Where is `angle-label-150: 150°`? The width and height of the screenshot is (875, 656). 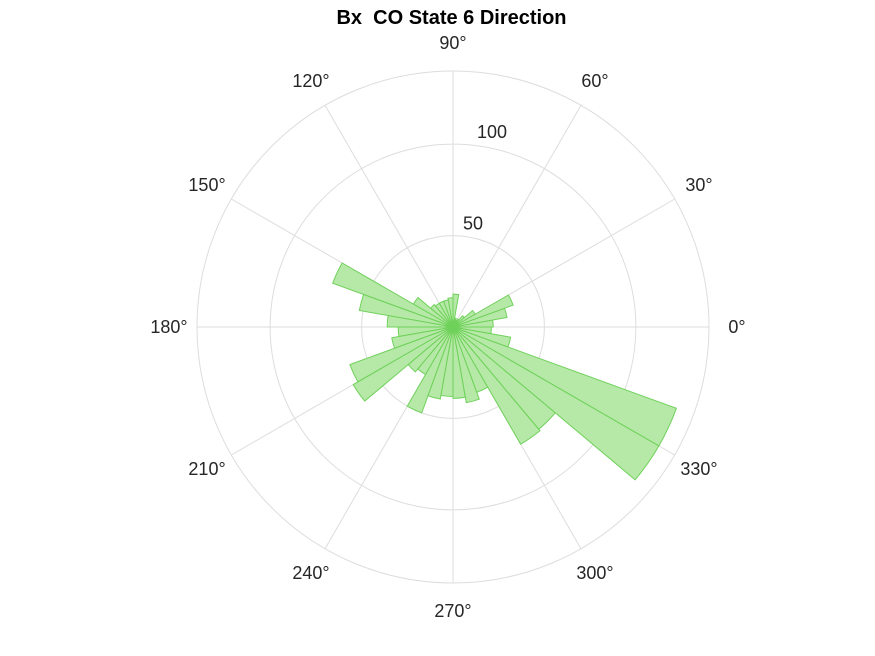
angle-label-150: 150° is located at coordinates (206, 185).